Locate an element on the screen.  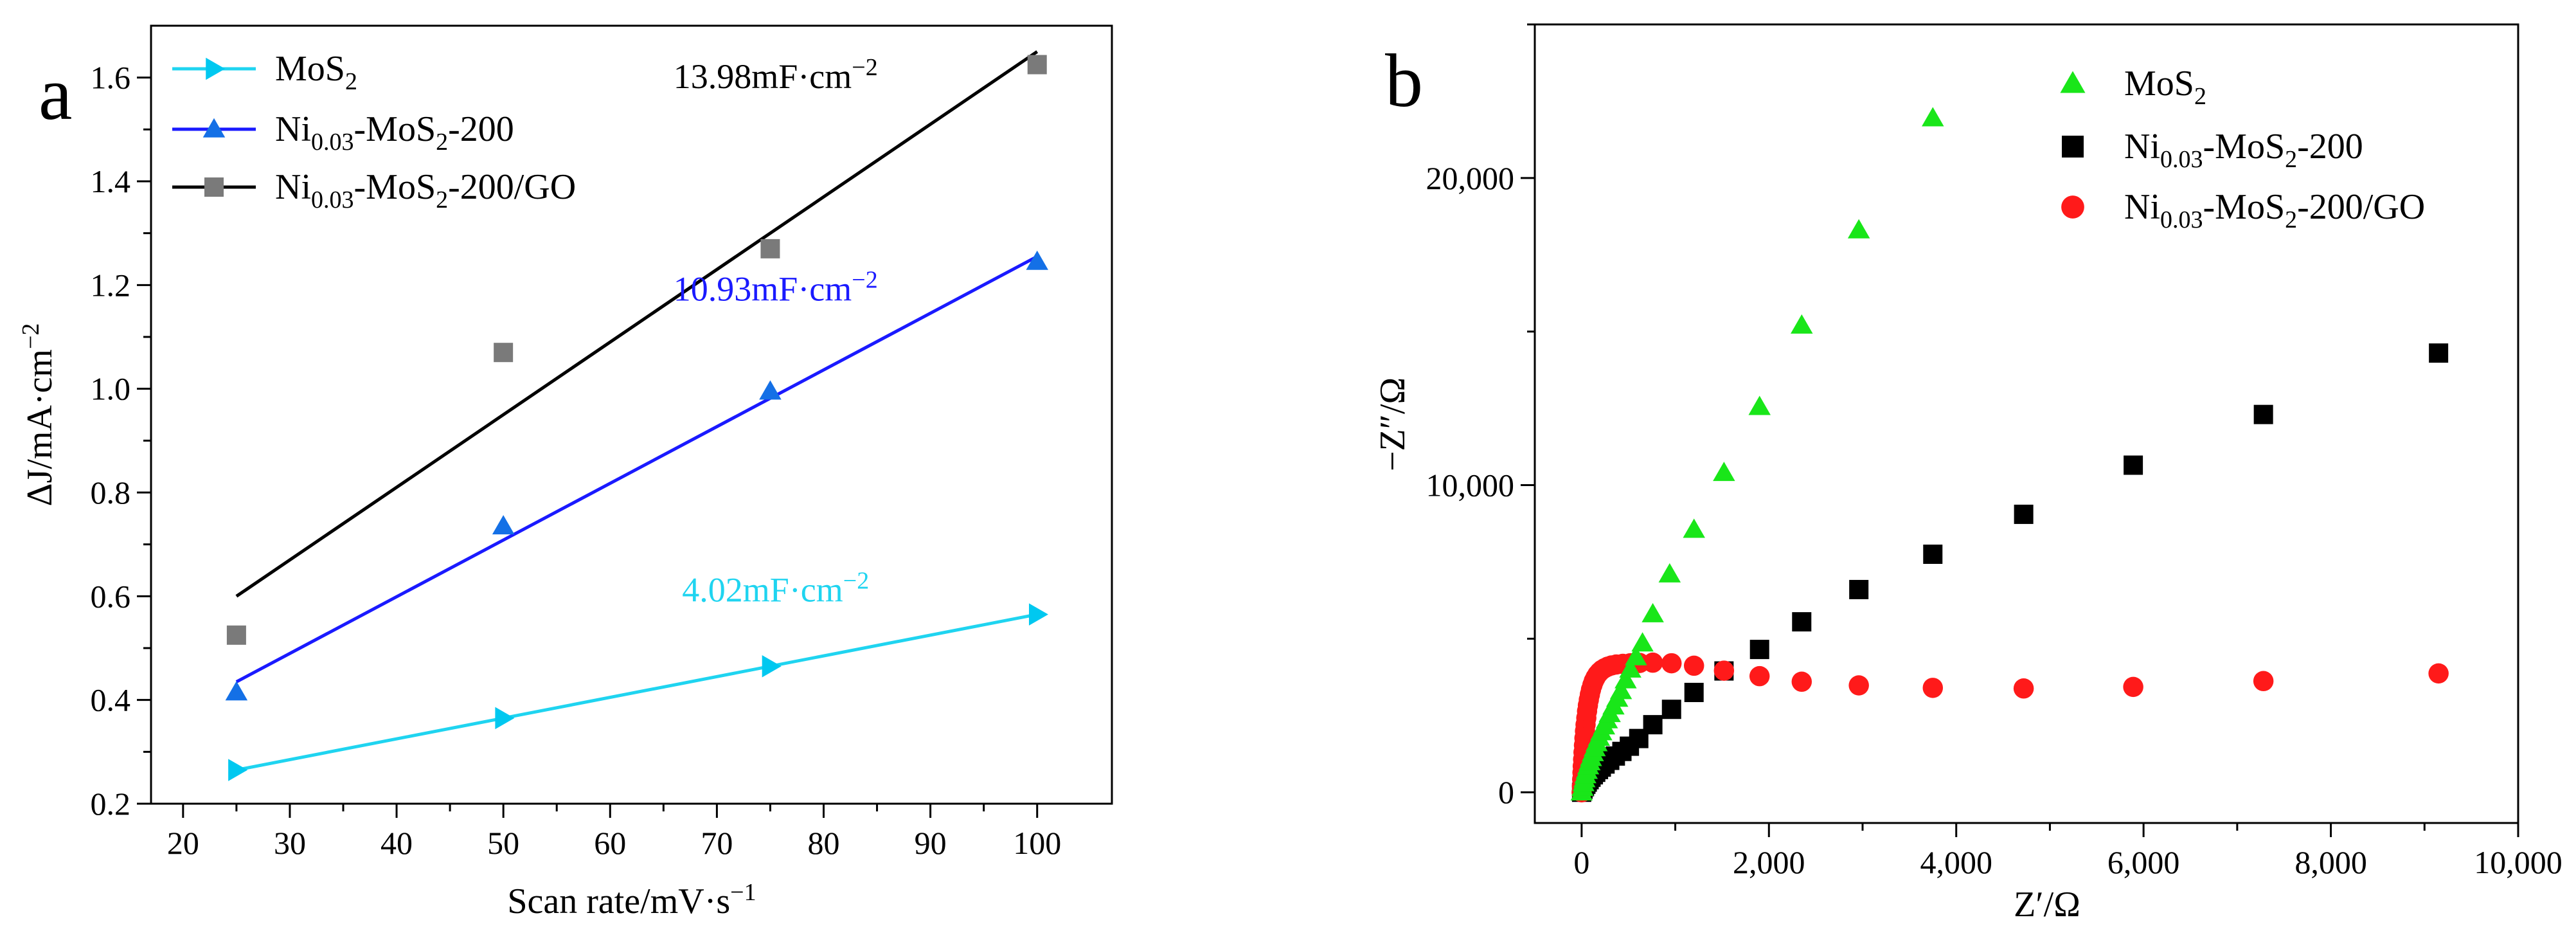
panel-a-label: a is located at coordinates (56, 93).